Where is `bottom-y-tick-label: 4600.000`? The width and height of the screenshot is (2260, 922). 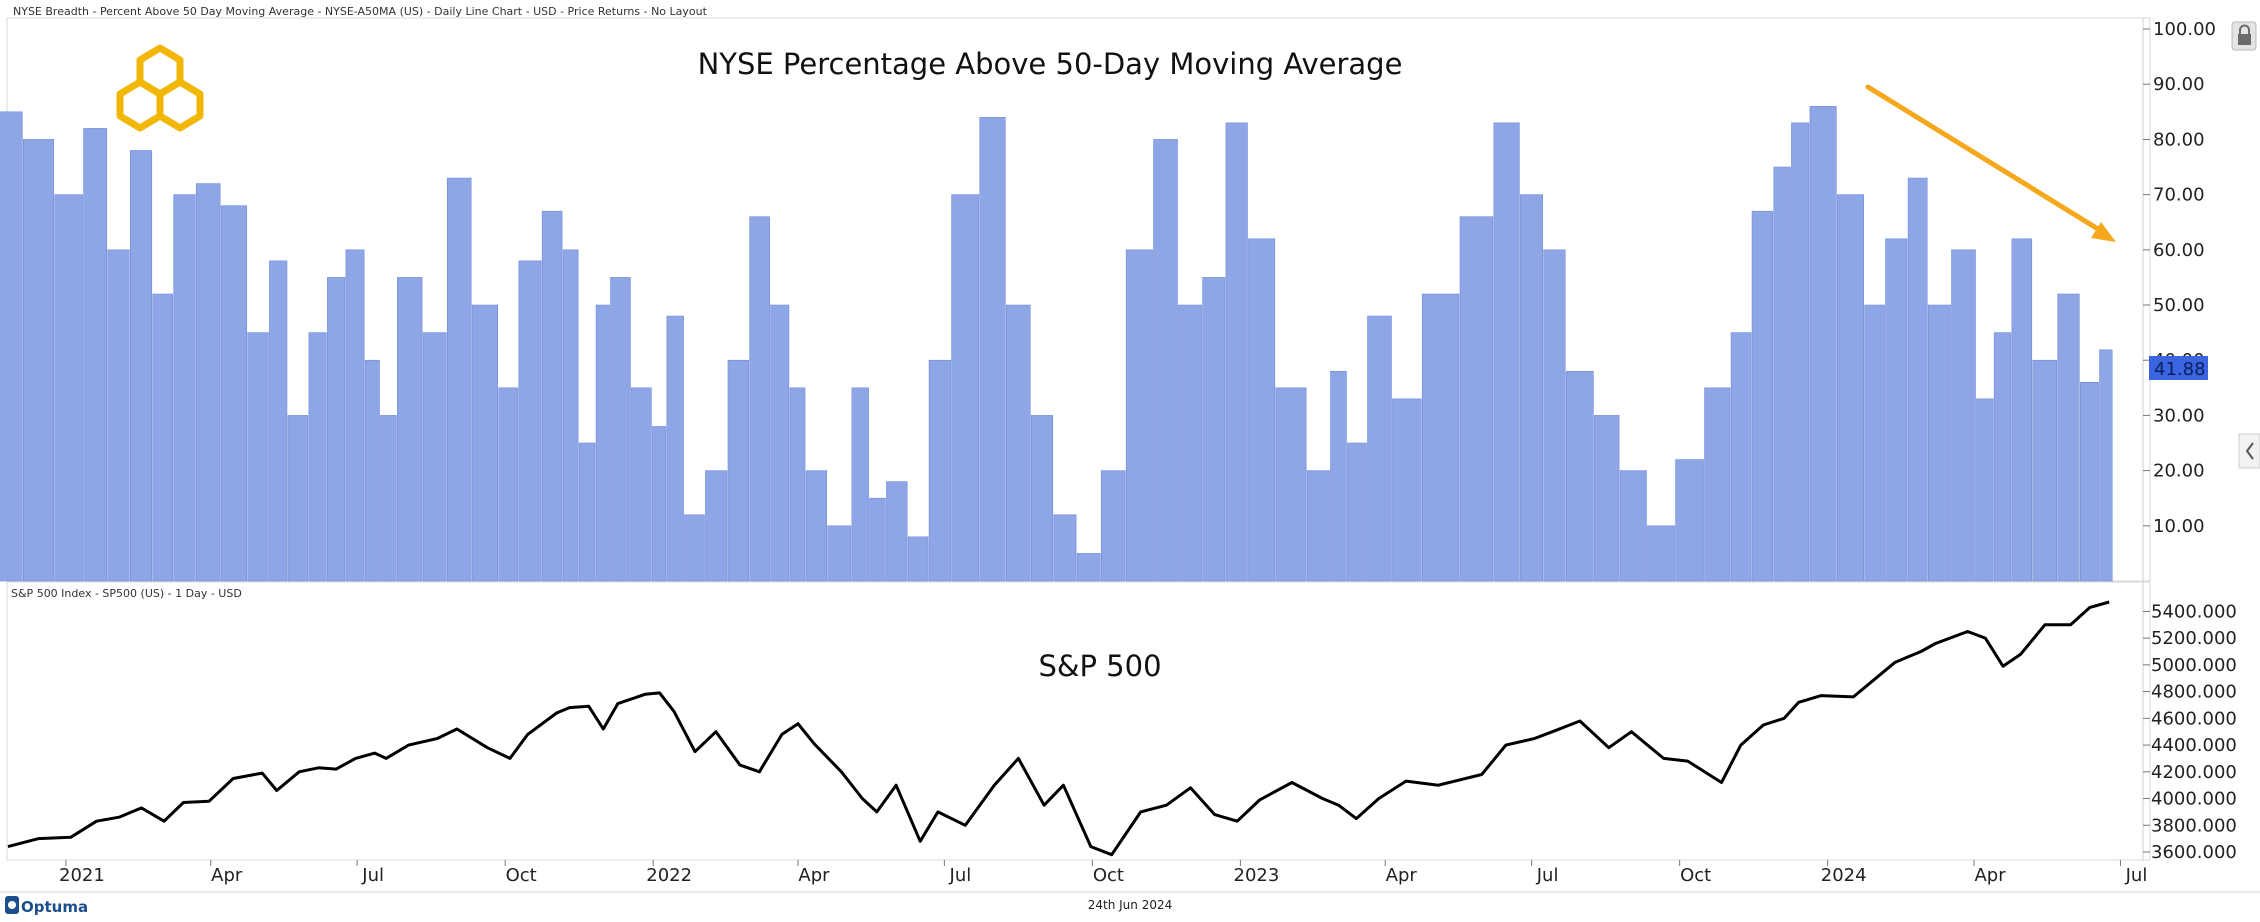 bottom-y-tick-label: 4600.000 is located at coordinates (2194, 718).